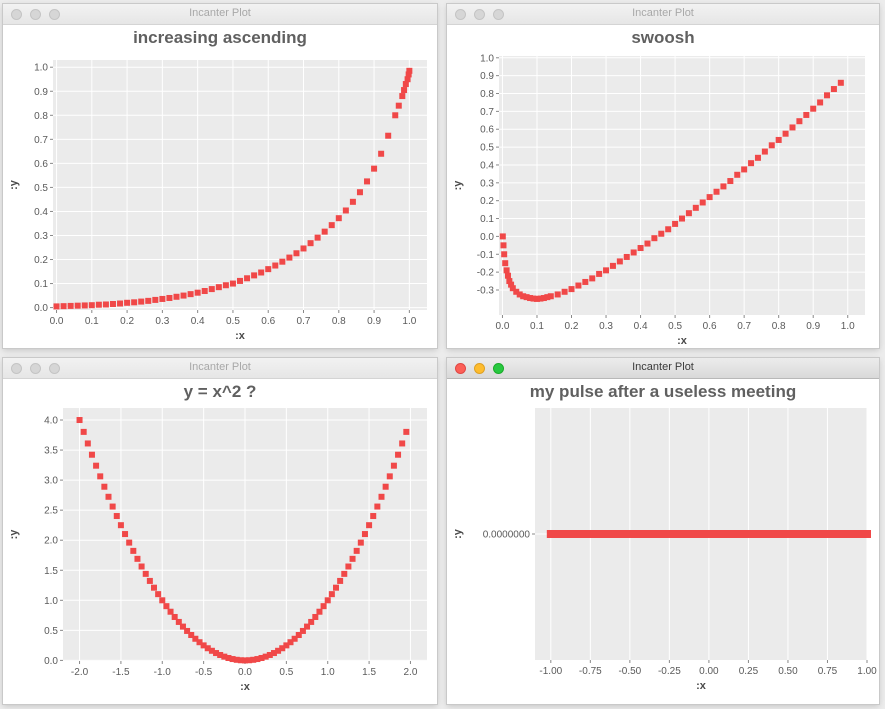  Describe the element at coordinates (701, 686) in the screenshot. I see `x-axis-label: :x` at that location.